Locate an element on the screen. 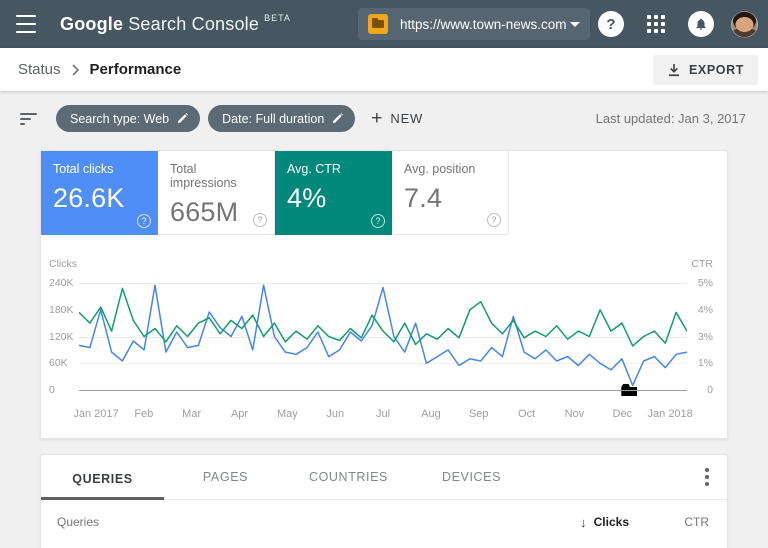  column-clicks: ↓ Clicks is located at coordinates (604, 522).